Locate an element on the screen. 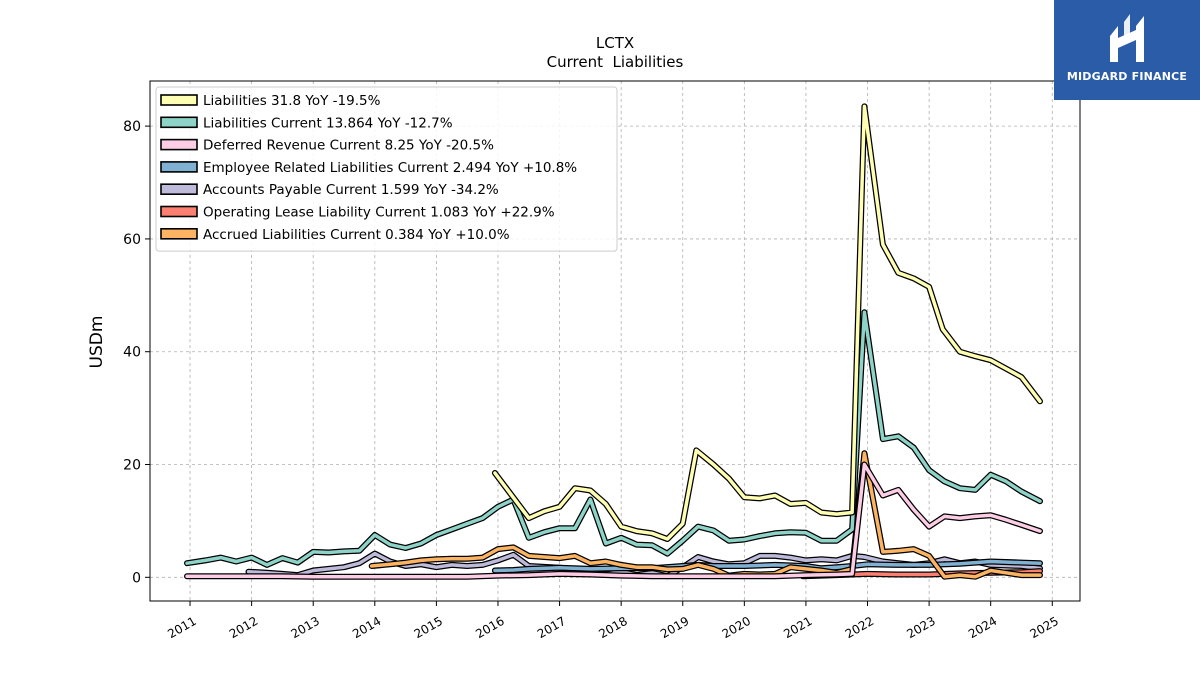 This screenshot has width=1200, height=675. y-tick-label: 40 is located at coordinates (132, 353).